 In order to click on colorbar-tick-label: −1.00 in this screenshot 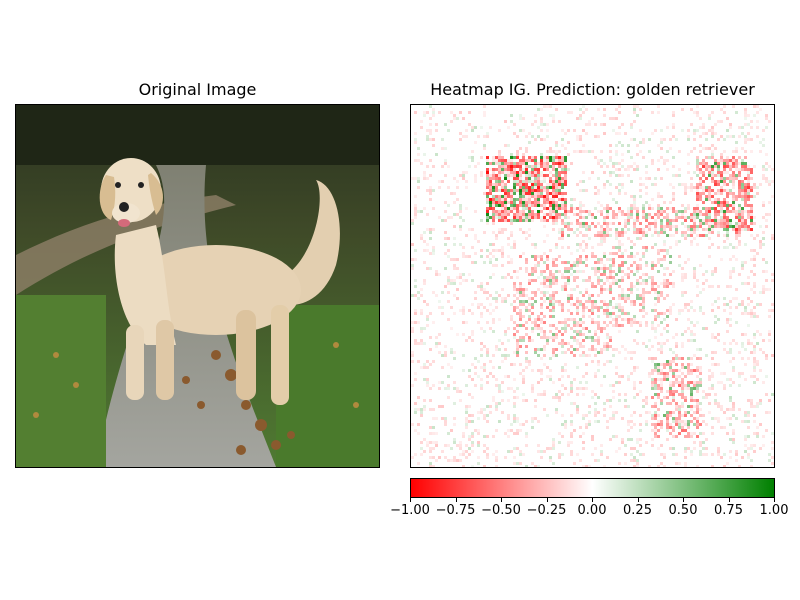, I will do `click(410, 510)`.